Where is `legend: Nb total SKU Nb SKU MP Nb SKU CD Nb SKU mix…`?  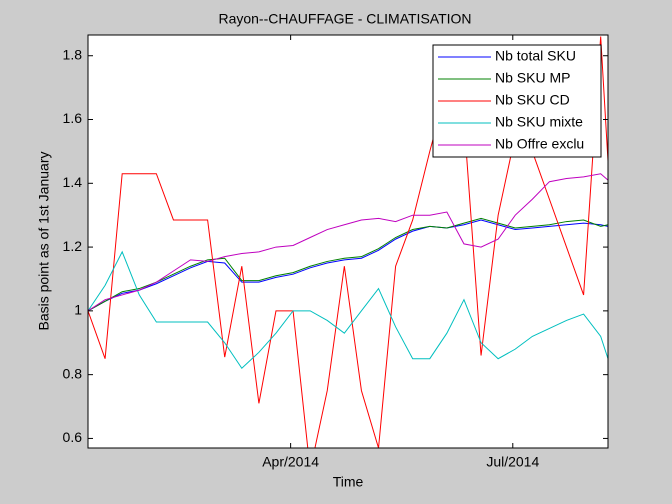 legend: Nb total SKU Nb SKU MP Nb SKU CD Nb SKU mix… is located at coordinates (517, 101).